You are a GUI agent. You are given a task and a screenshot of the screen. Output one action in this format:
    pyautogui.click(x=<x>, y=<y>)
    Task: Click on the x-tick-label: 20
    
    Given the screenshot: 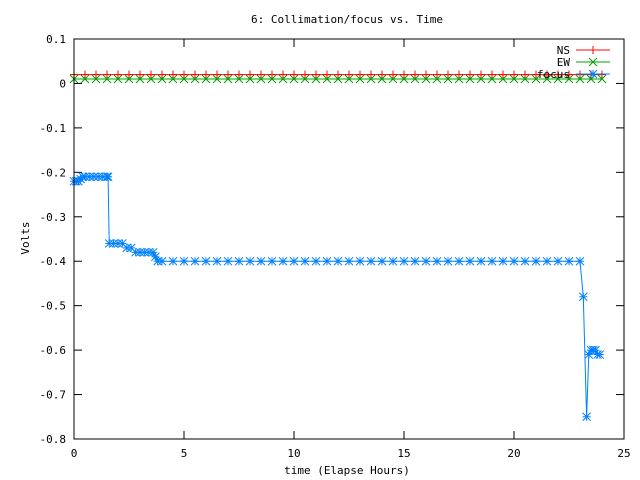 What is the action you would take?
    pyautogui.click(x=513, y=453)
    